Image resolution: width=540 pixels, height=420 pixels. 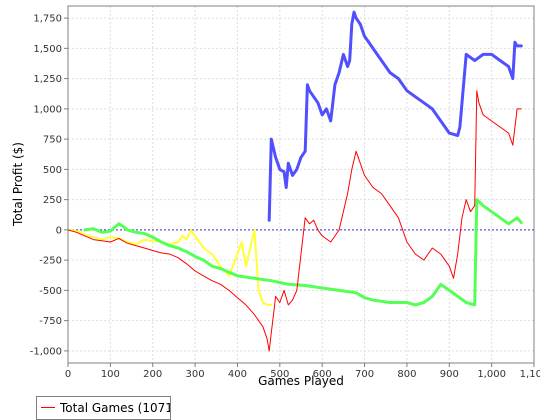 I want to click on x-tick-label: 0, so click(x=68, y=374).